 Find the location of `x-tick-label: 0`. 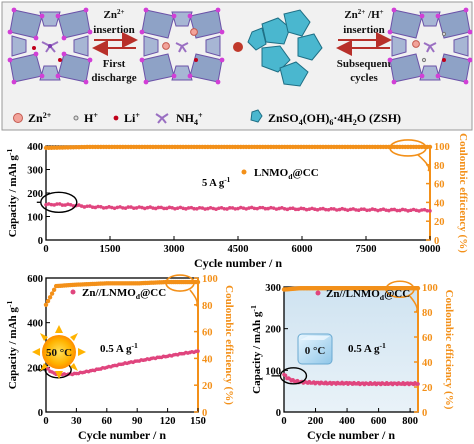

x-tick-label: 0 is located at coordinates (45, 249).